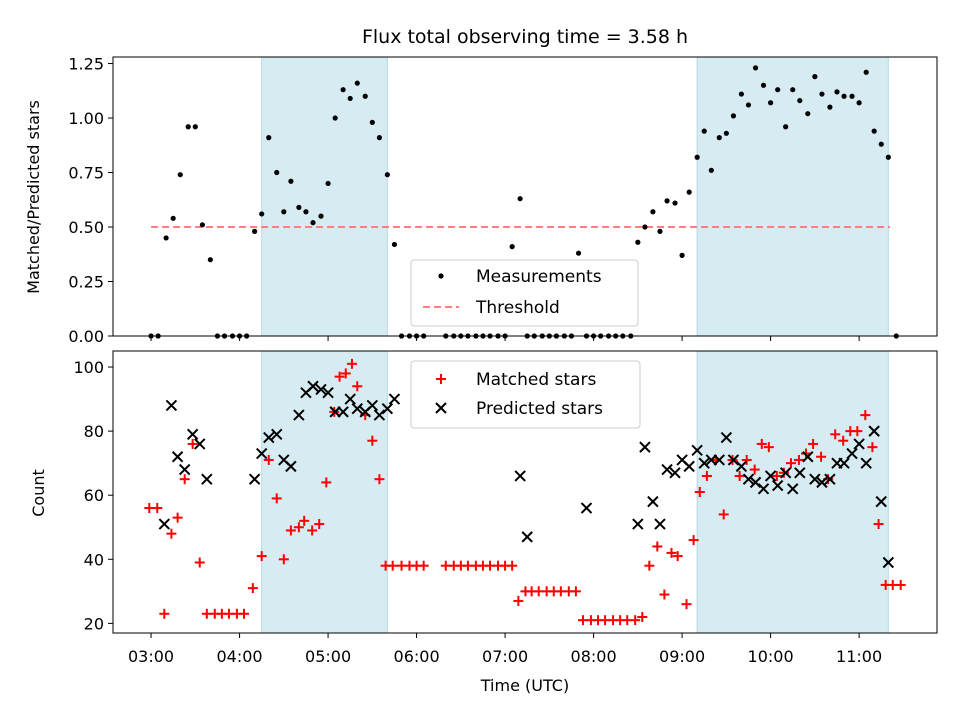 This screenshot has height=720, width=960. What do you see at coordinates (682, 656) in the screenshot?
I see `x-tick-label: 09:00` at bounding box center [682, 656].